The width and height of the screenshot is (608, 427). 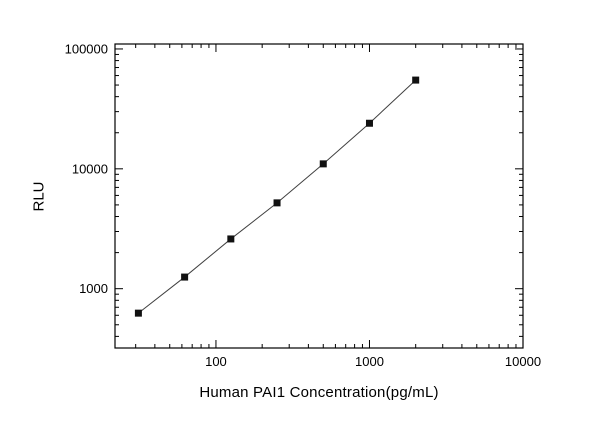 I want to click on y-tick-label: 10000, so click(x=90, y=168).